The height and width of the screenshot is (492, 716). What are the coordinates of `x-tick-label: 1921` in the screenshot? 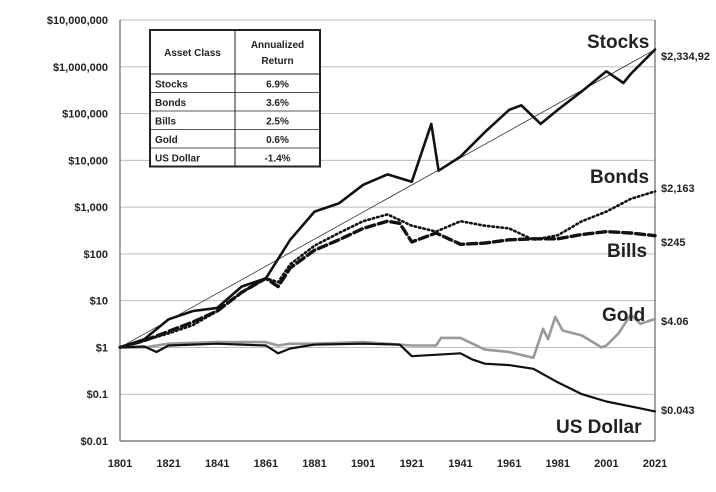 It's located at (412, 464).